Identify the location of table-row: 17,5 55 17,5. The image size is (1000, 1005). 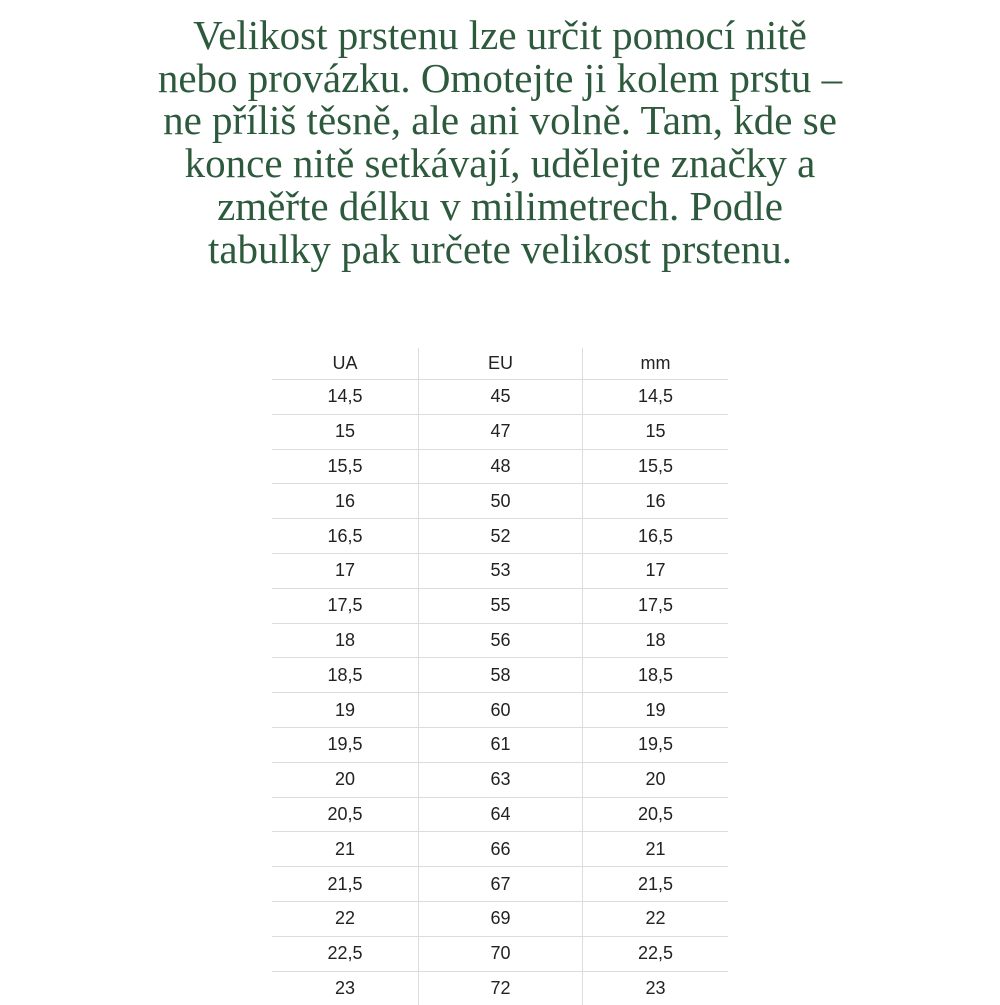
(500, 606).